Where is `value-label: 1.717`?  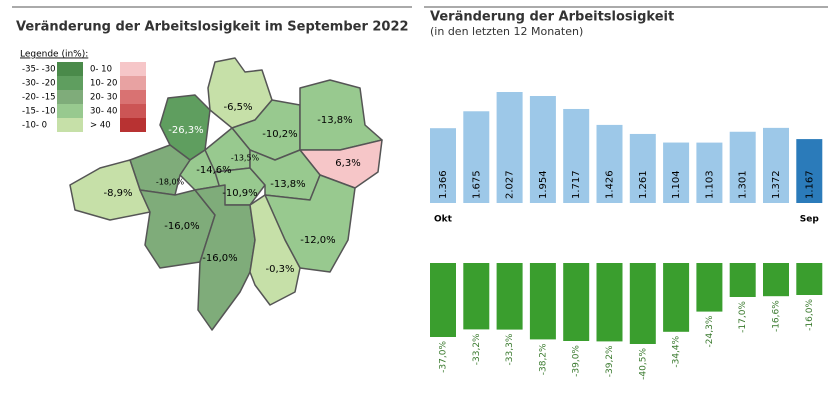 value-label: 1.717 is located at coordinates (576, 184).